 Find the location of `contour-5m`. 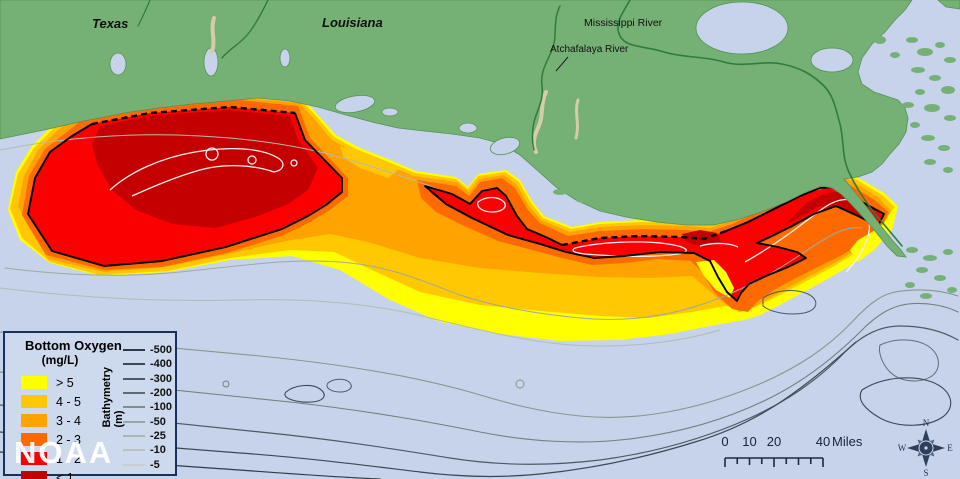

contour-5m is located at coordinates (220, 162).